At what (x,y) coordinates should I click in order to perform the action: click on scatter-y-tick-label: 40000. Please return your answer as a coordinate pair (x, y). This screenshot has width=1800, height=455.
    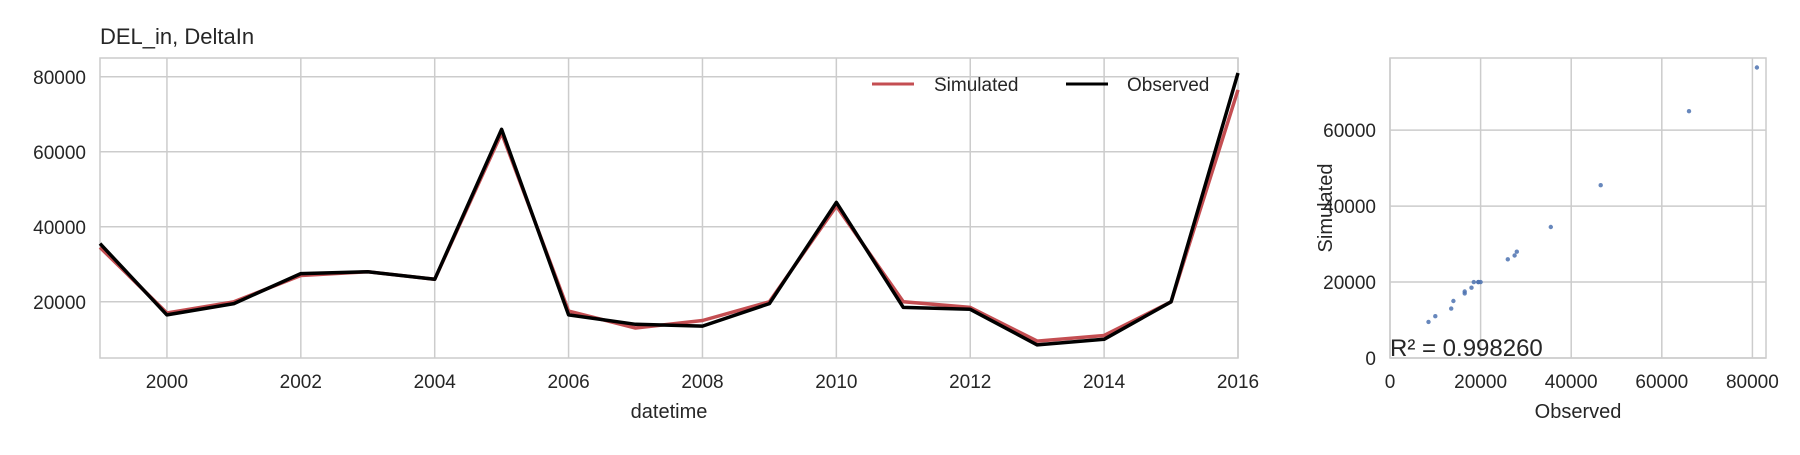
    Looking at the image, I should click on (1349, 207).